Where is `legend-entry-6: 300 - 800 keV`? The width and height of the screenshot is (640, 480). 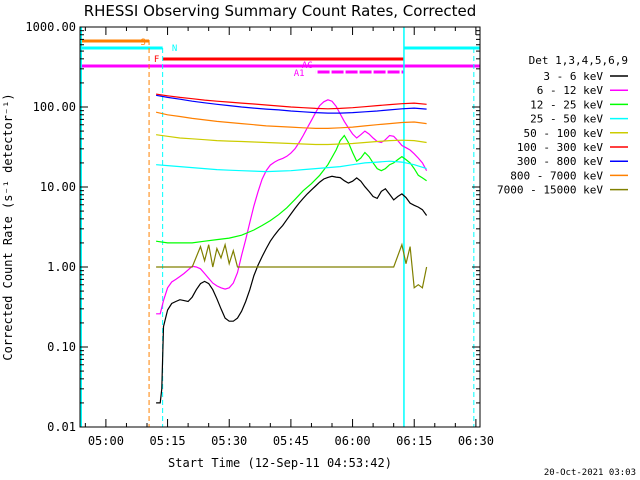
legend-entry-6: 300 - 800 keV is located at coordinates (560, 161).